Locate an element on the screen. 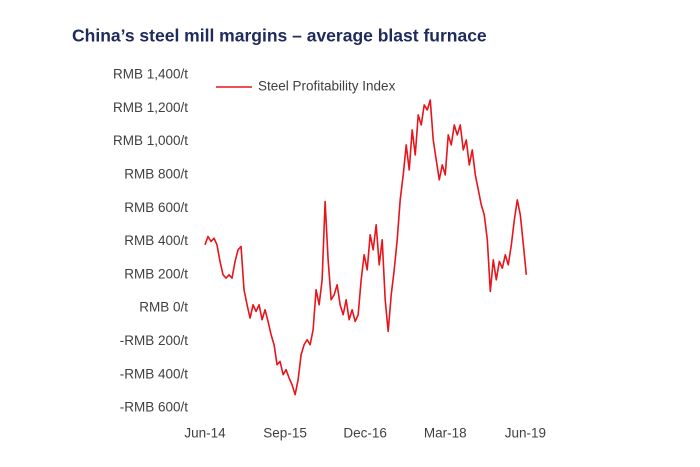 The width and height of the screenshot is (700, 467). y-tick-label: RMB 0/t is located at coordinates (163, 307).